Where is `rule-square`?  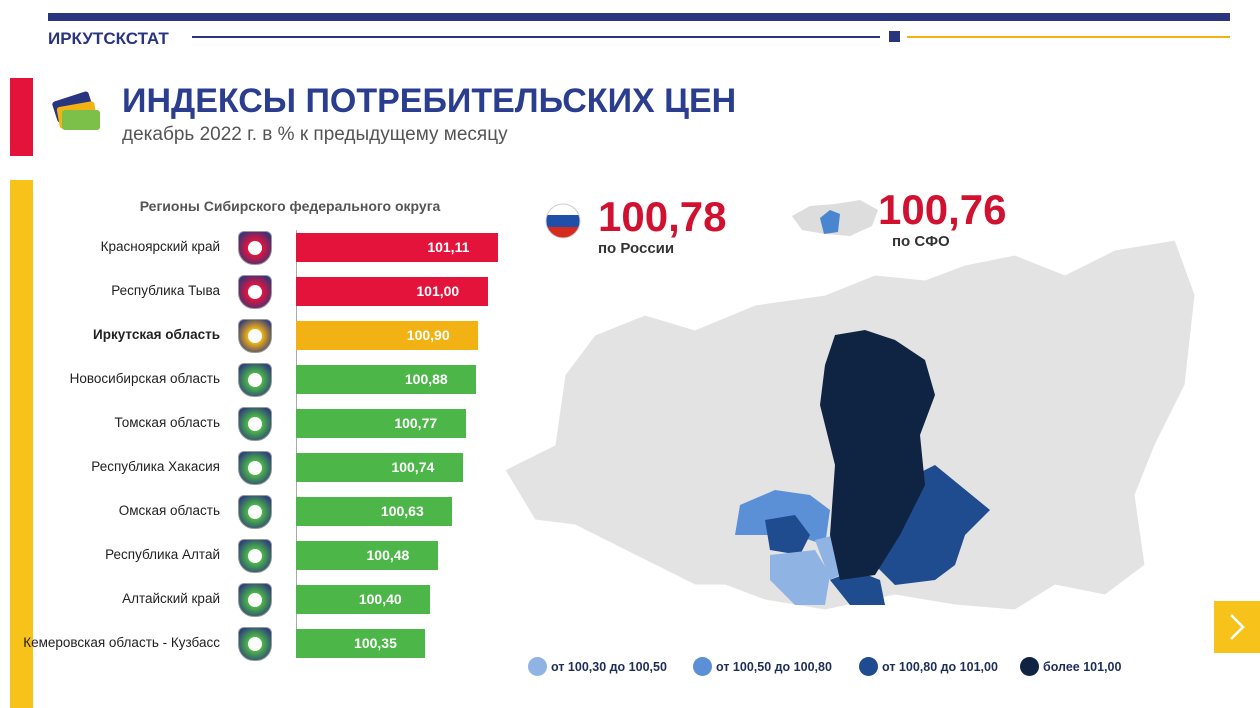
rule-square is located at coordinates (894, 36).